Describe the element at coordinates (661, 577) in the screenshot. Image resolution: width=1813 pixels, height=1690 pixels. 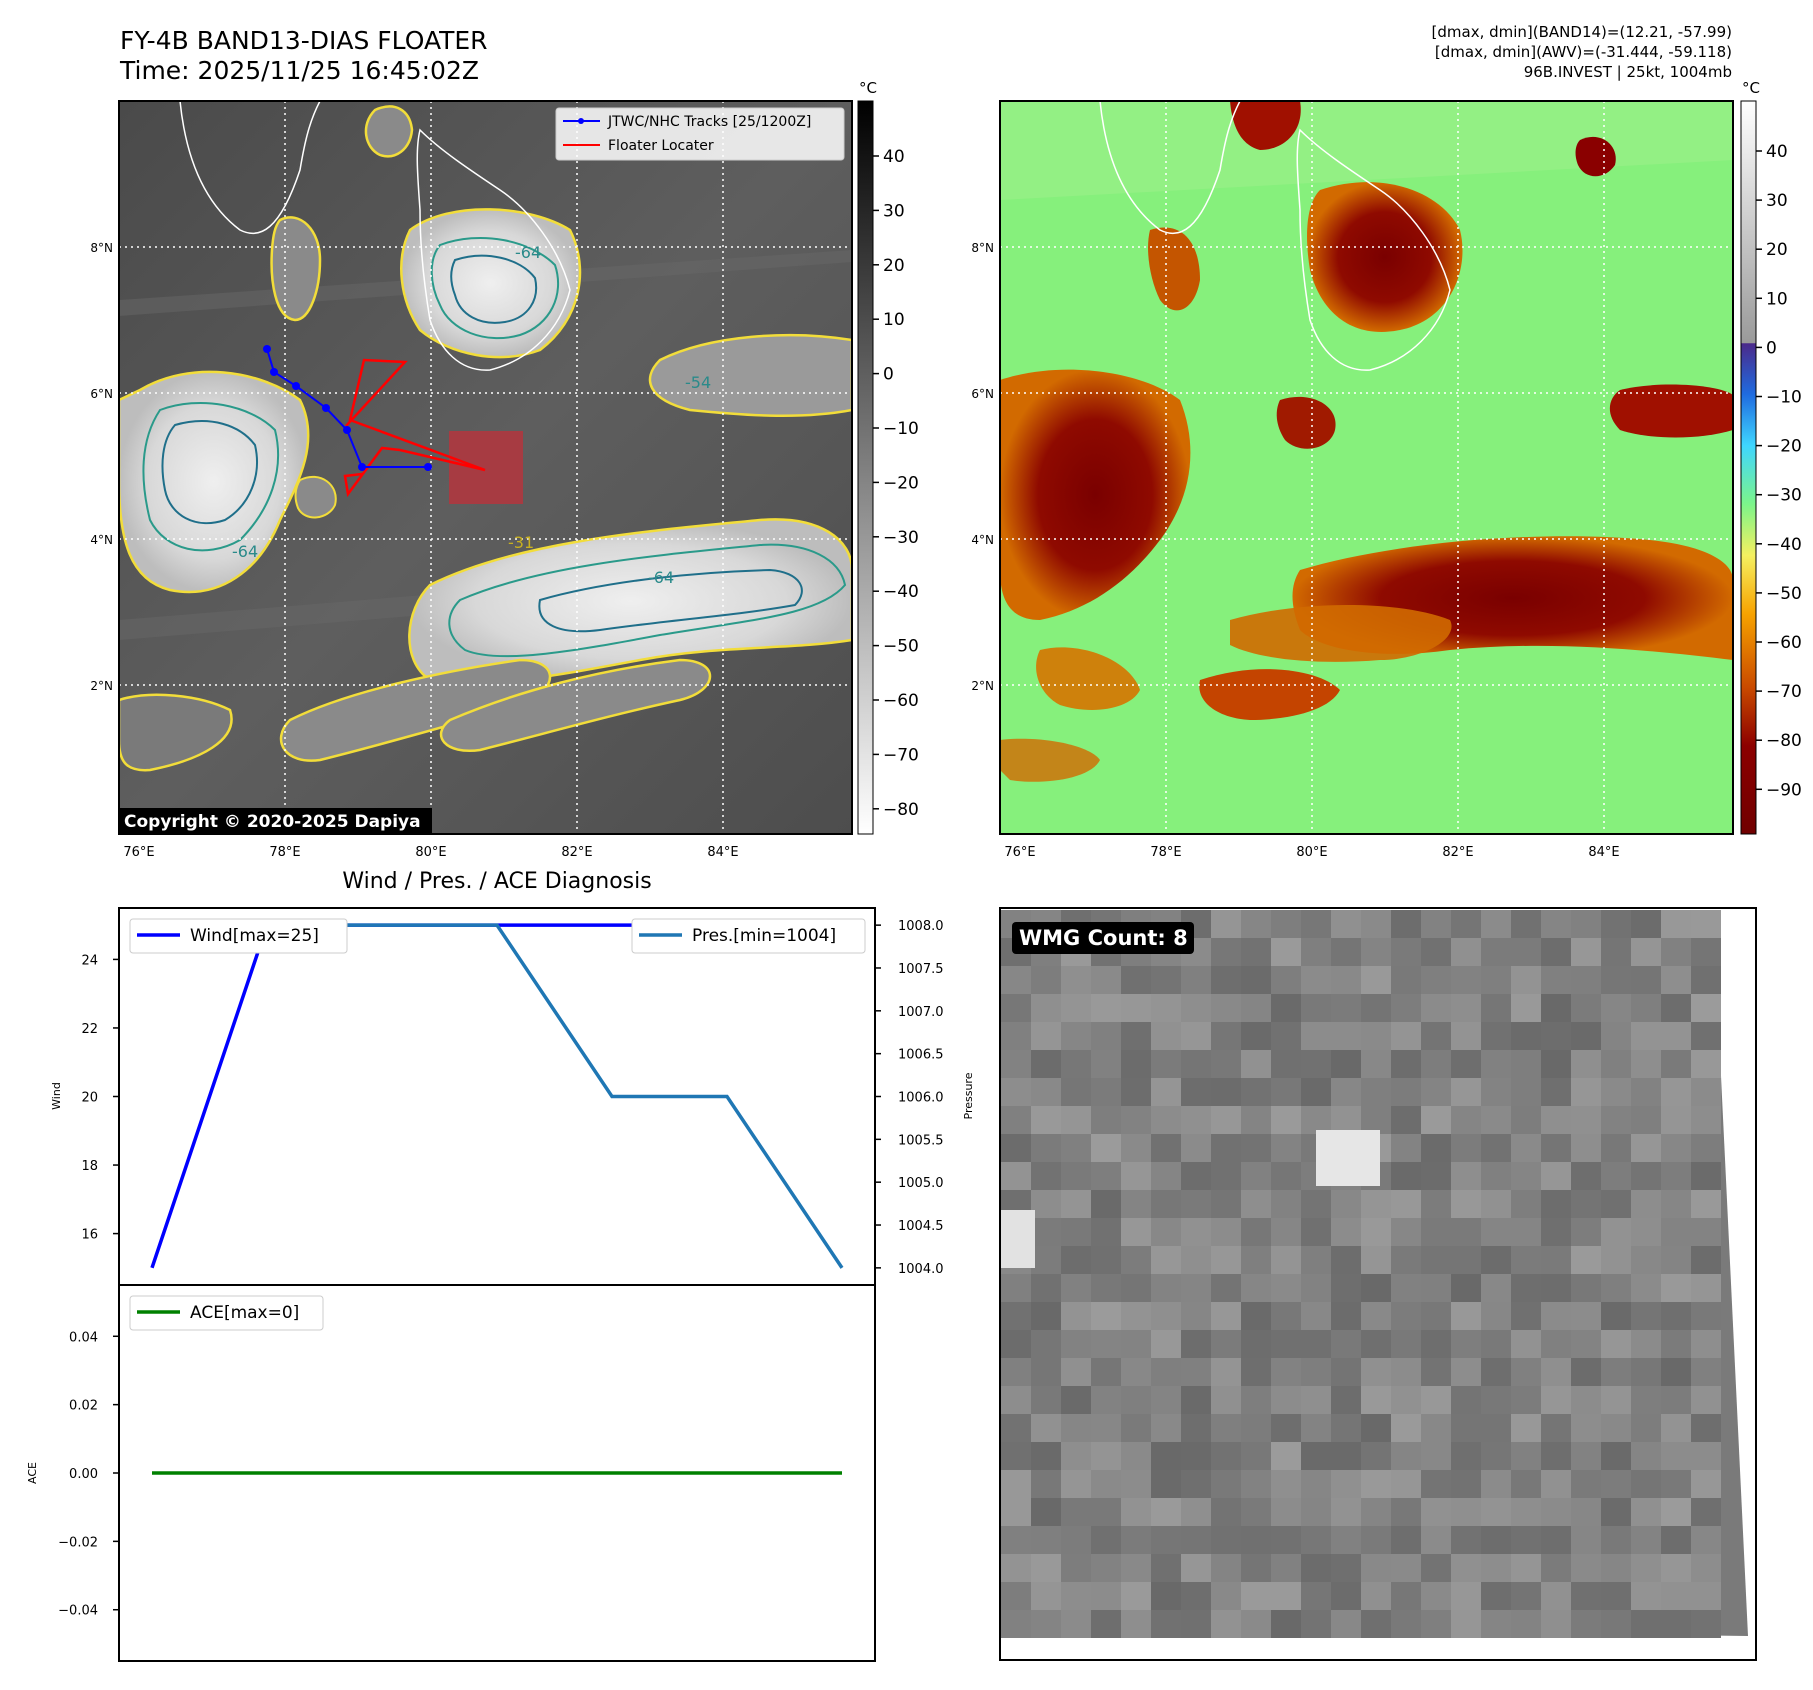
I see `contour-label-64b: -64` at that location.